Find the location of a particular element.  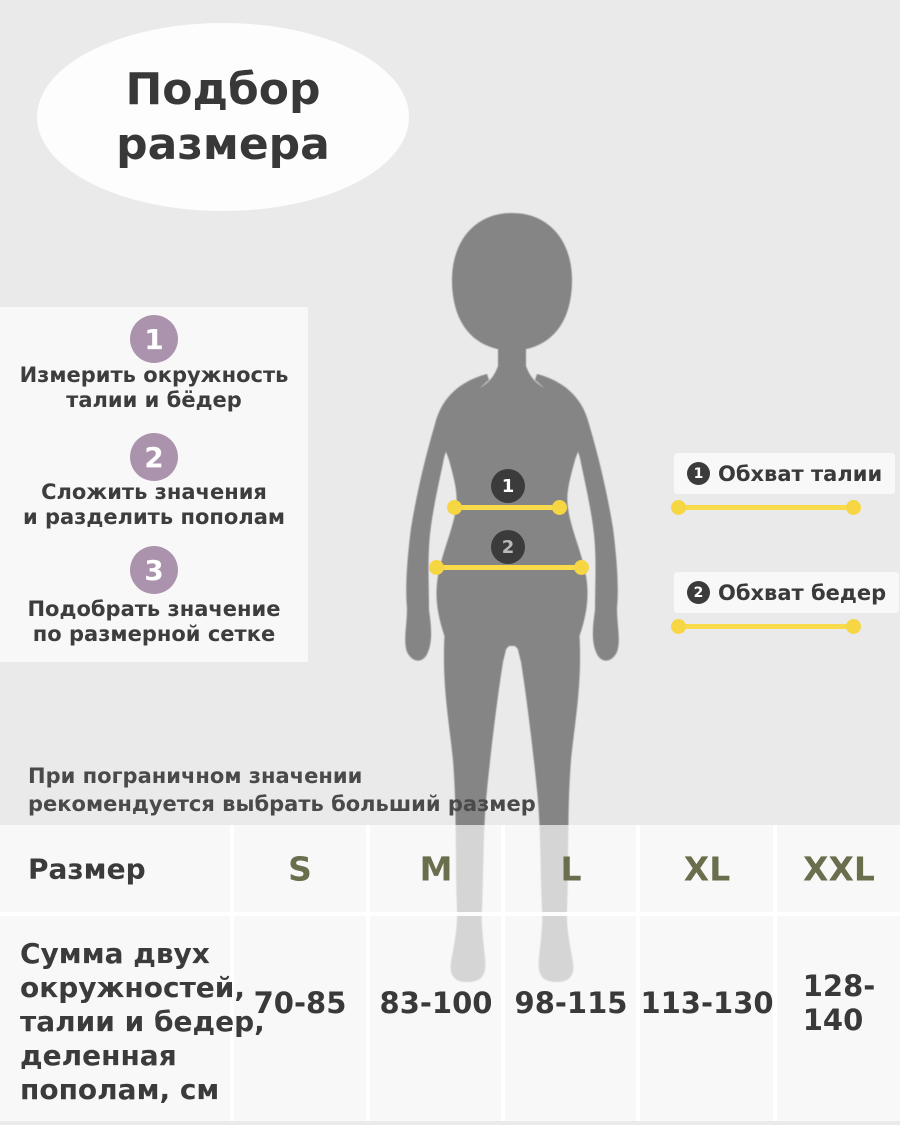

size-range-xxl: 128-140 is located at coordinates (839, 1003).